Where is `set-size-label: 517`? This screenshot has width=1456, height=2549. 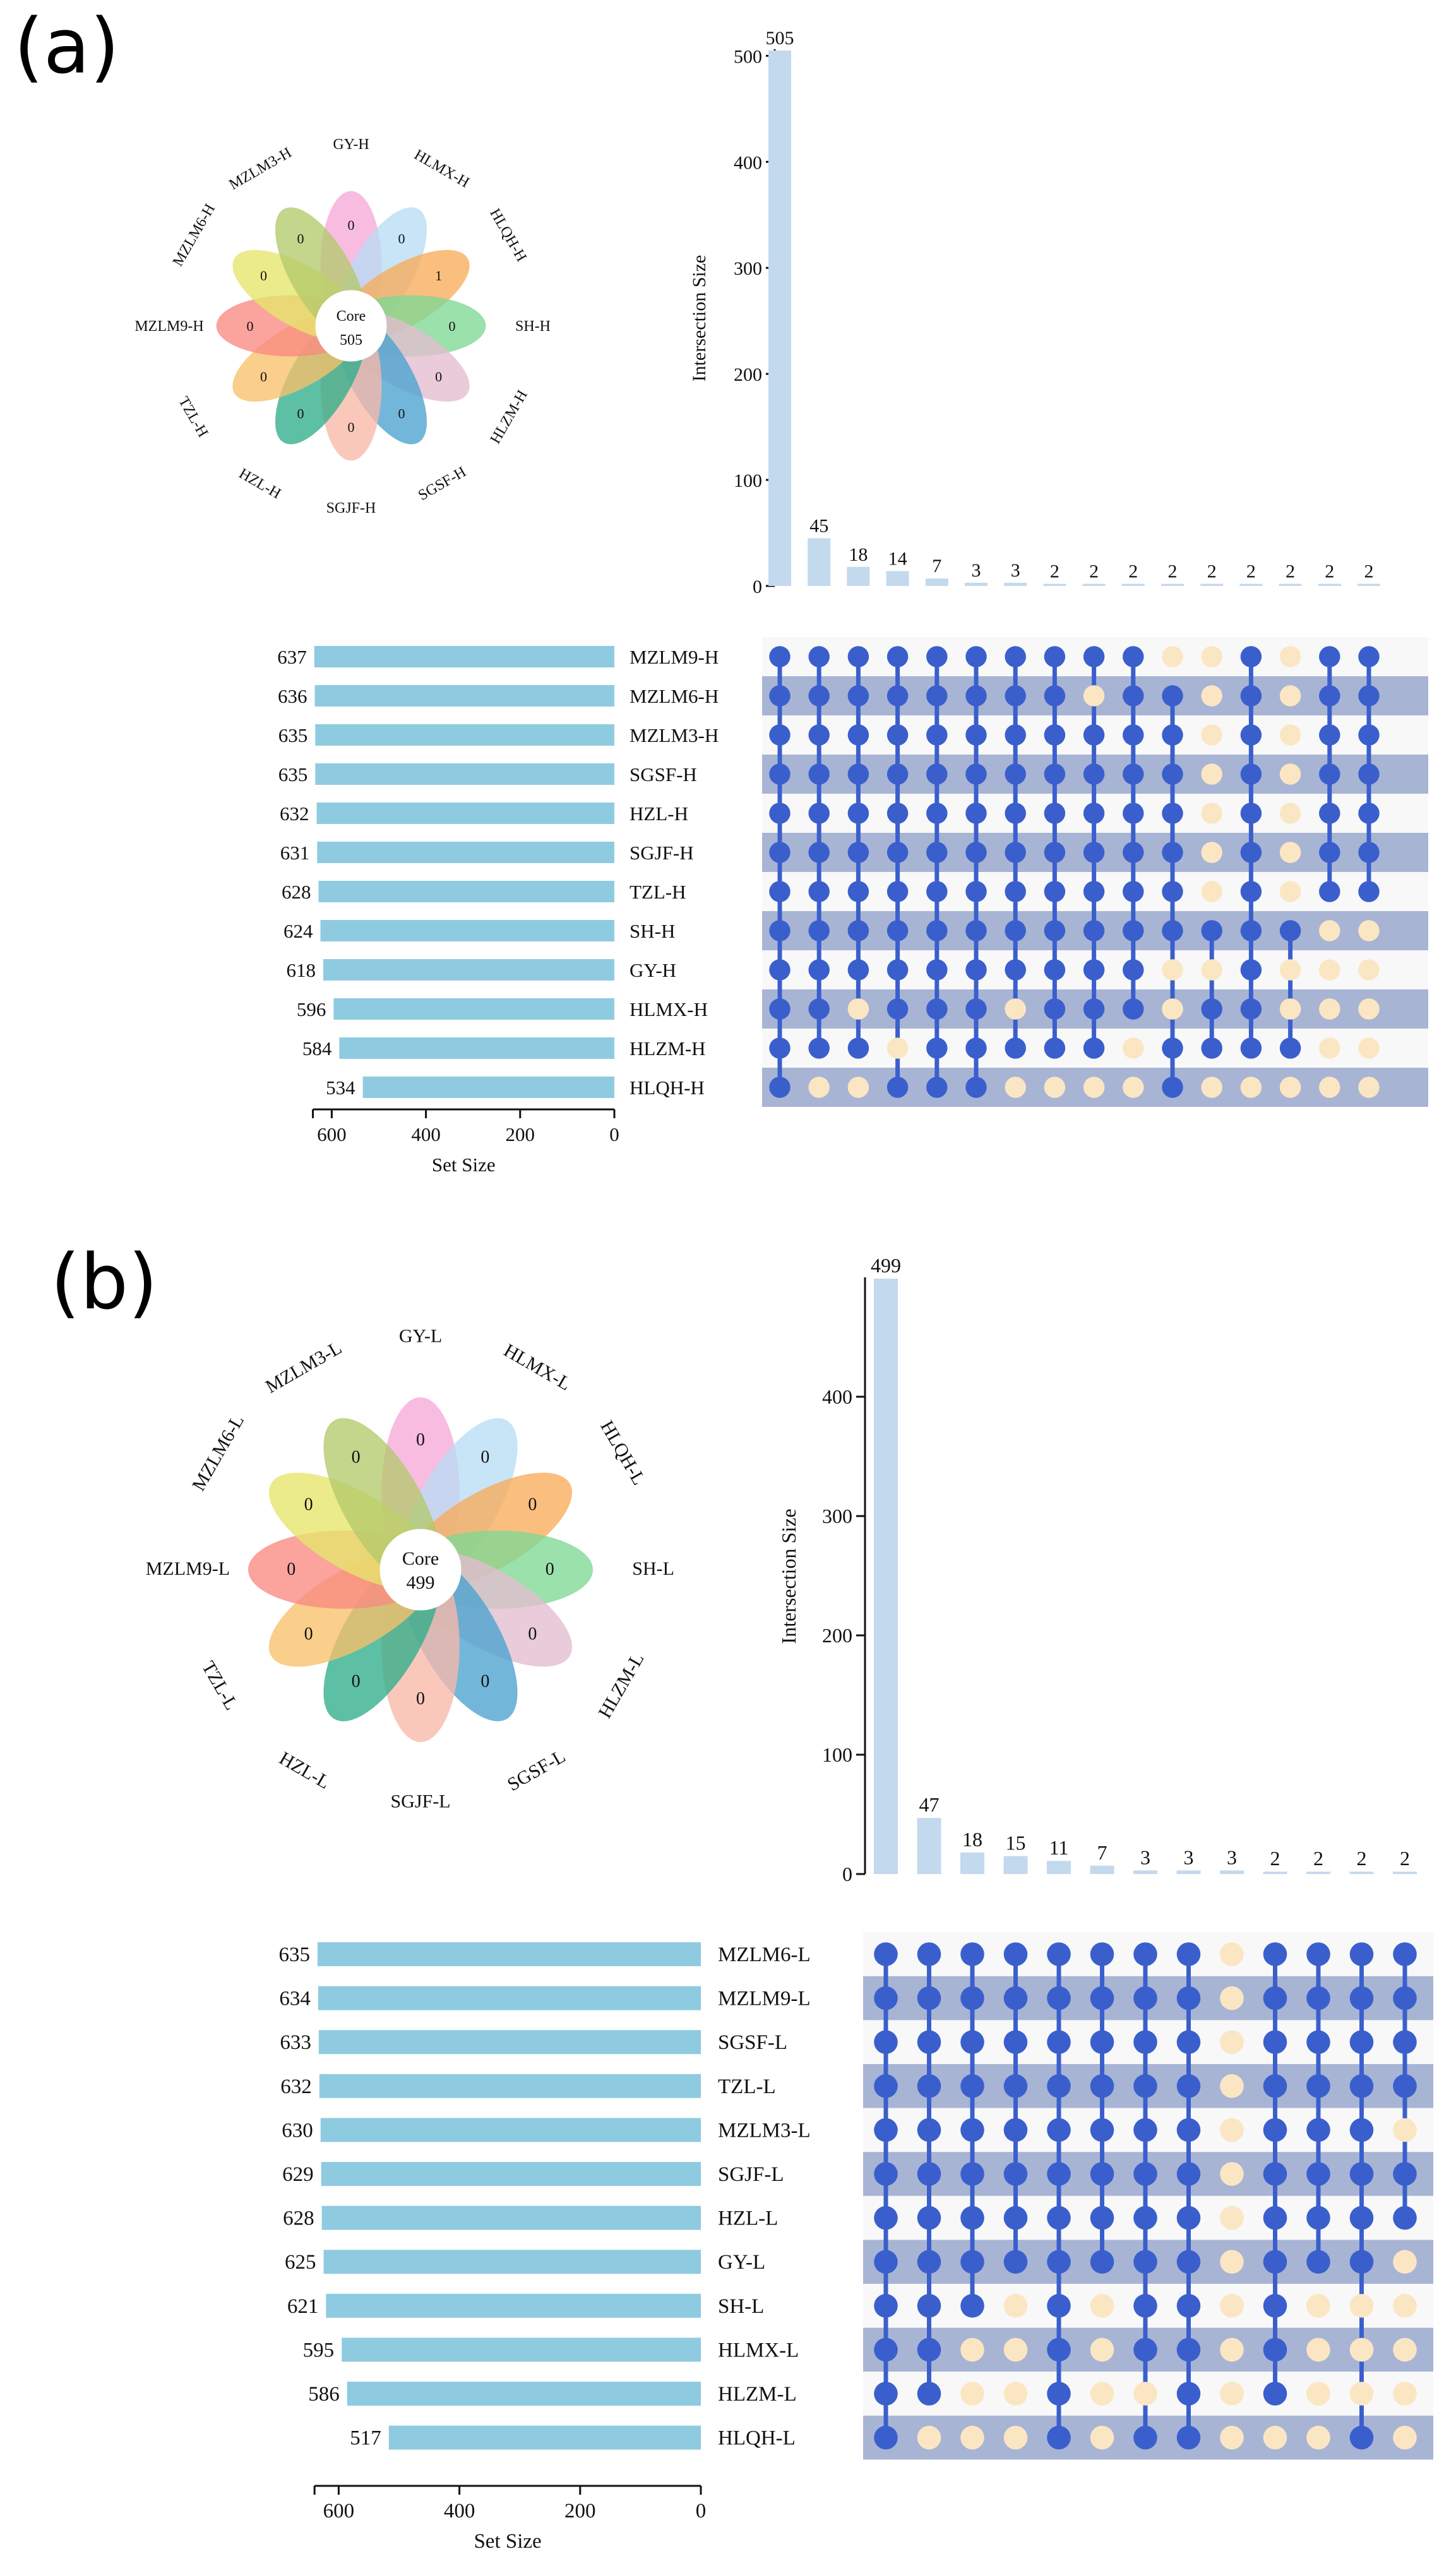
set-size-label: 517 is located at coordinates (365, 2439).